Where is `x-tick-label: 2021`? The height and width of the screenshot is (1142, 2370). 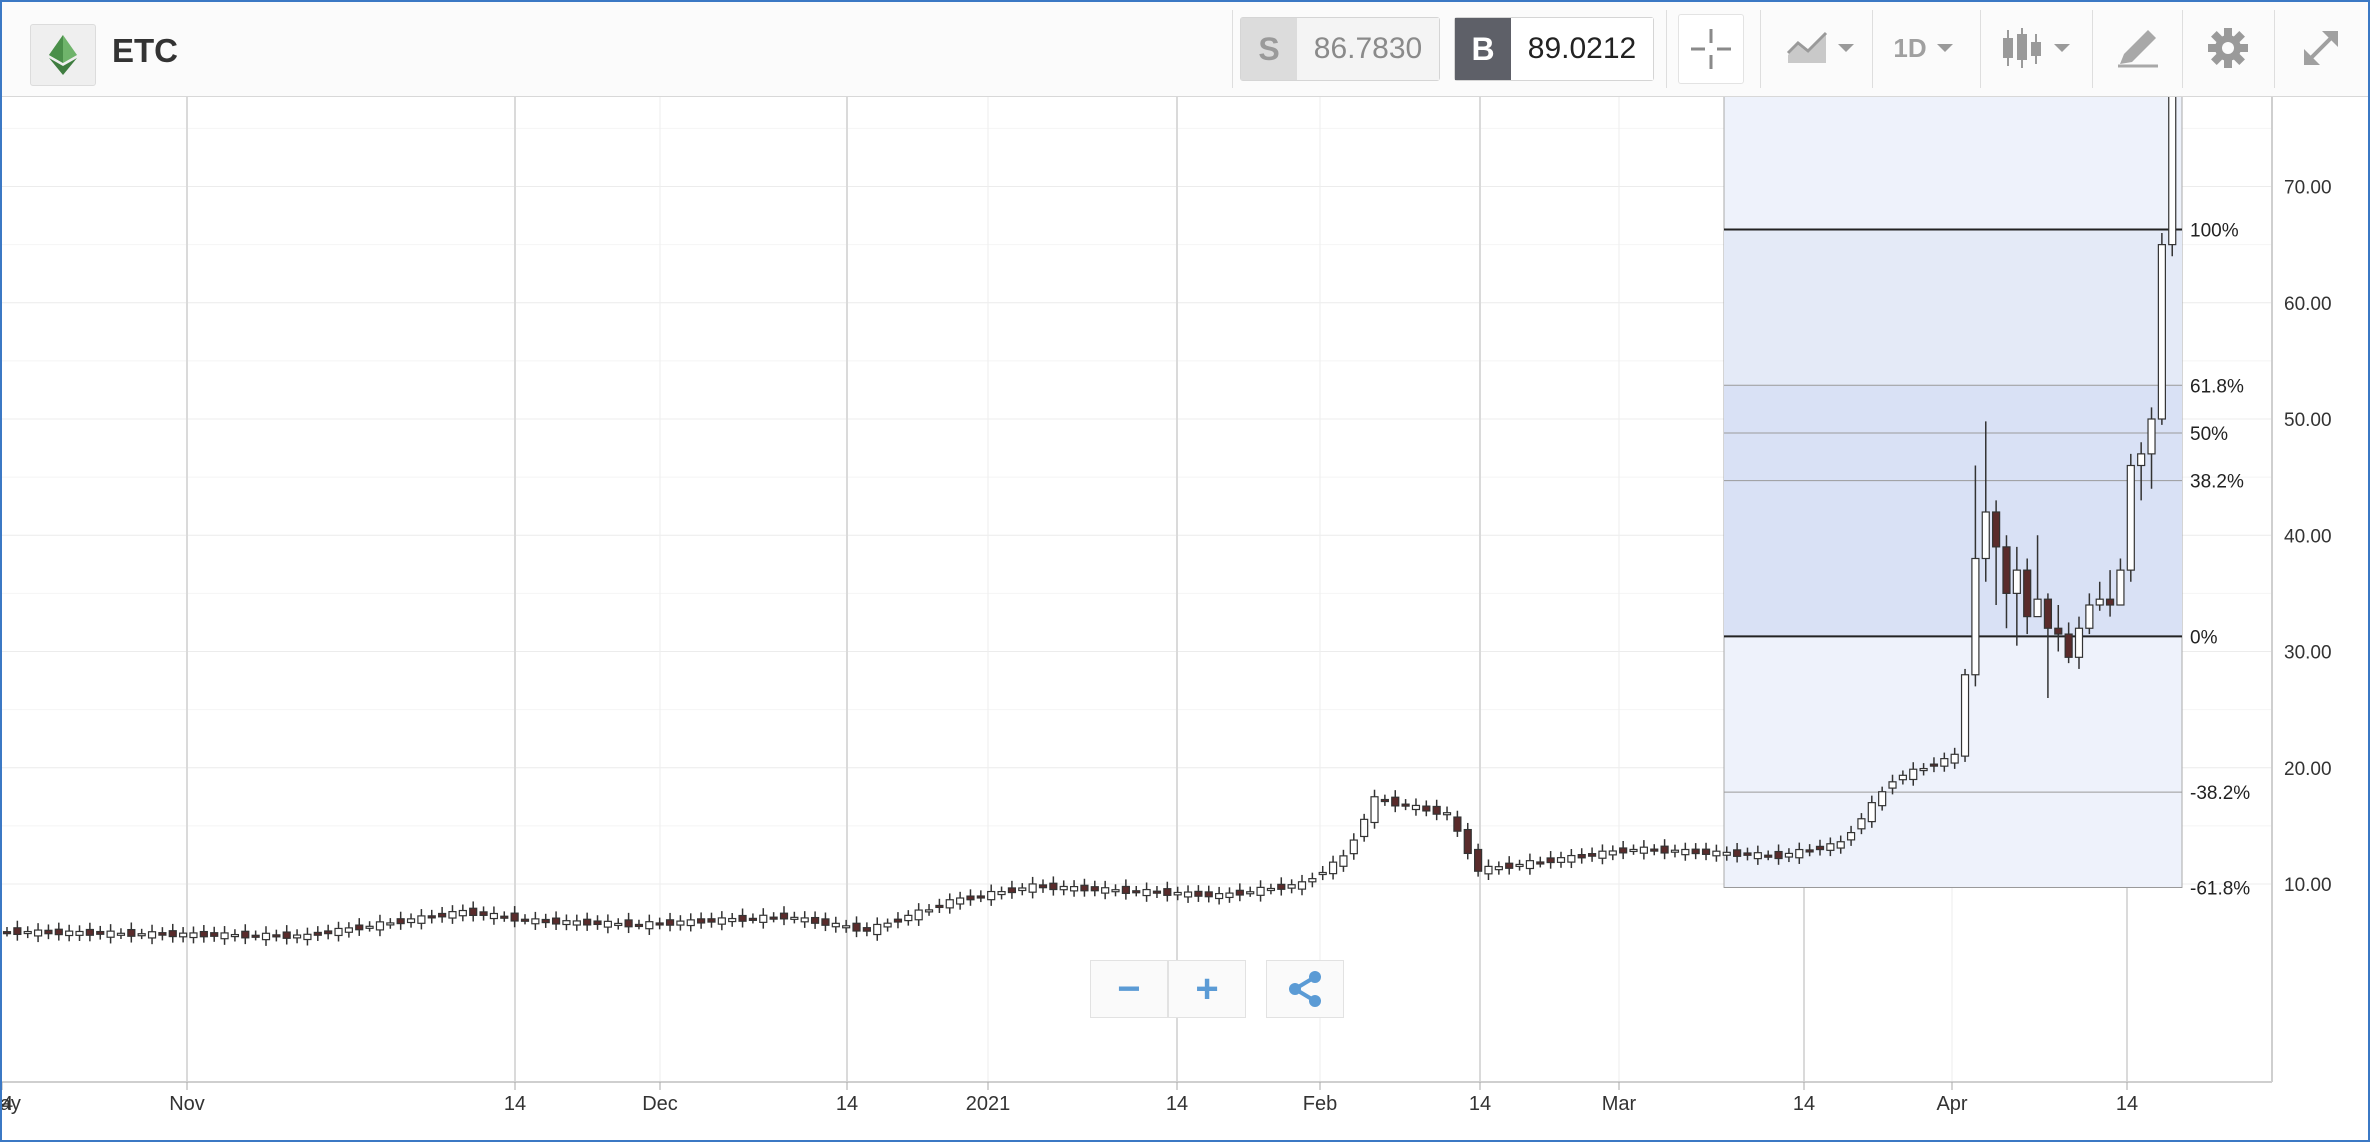
x-tick-label: 2021 is located at coordinates (988, 1104).